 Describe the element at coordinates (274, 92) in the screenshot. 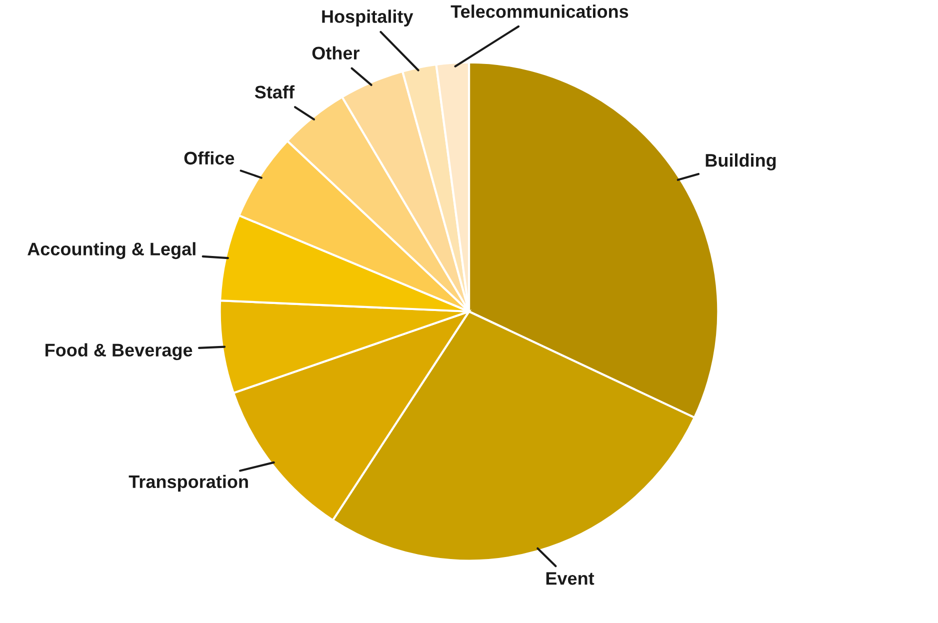

I see `slice-label: Staff` at that location.